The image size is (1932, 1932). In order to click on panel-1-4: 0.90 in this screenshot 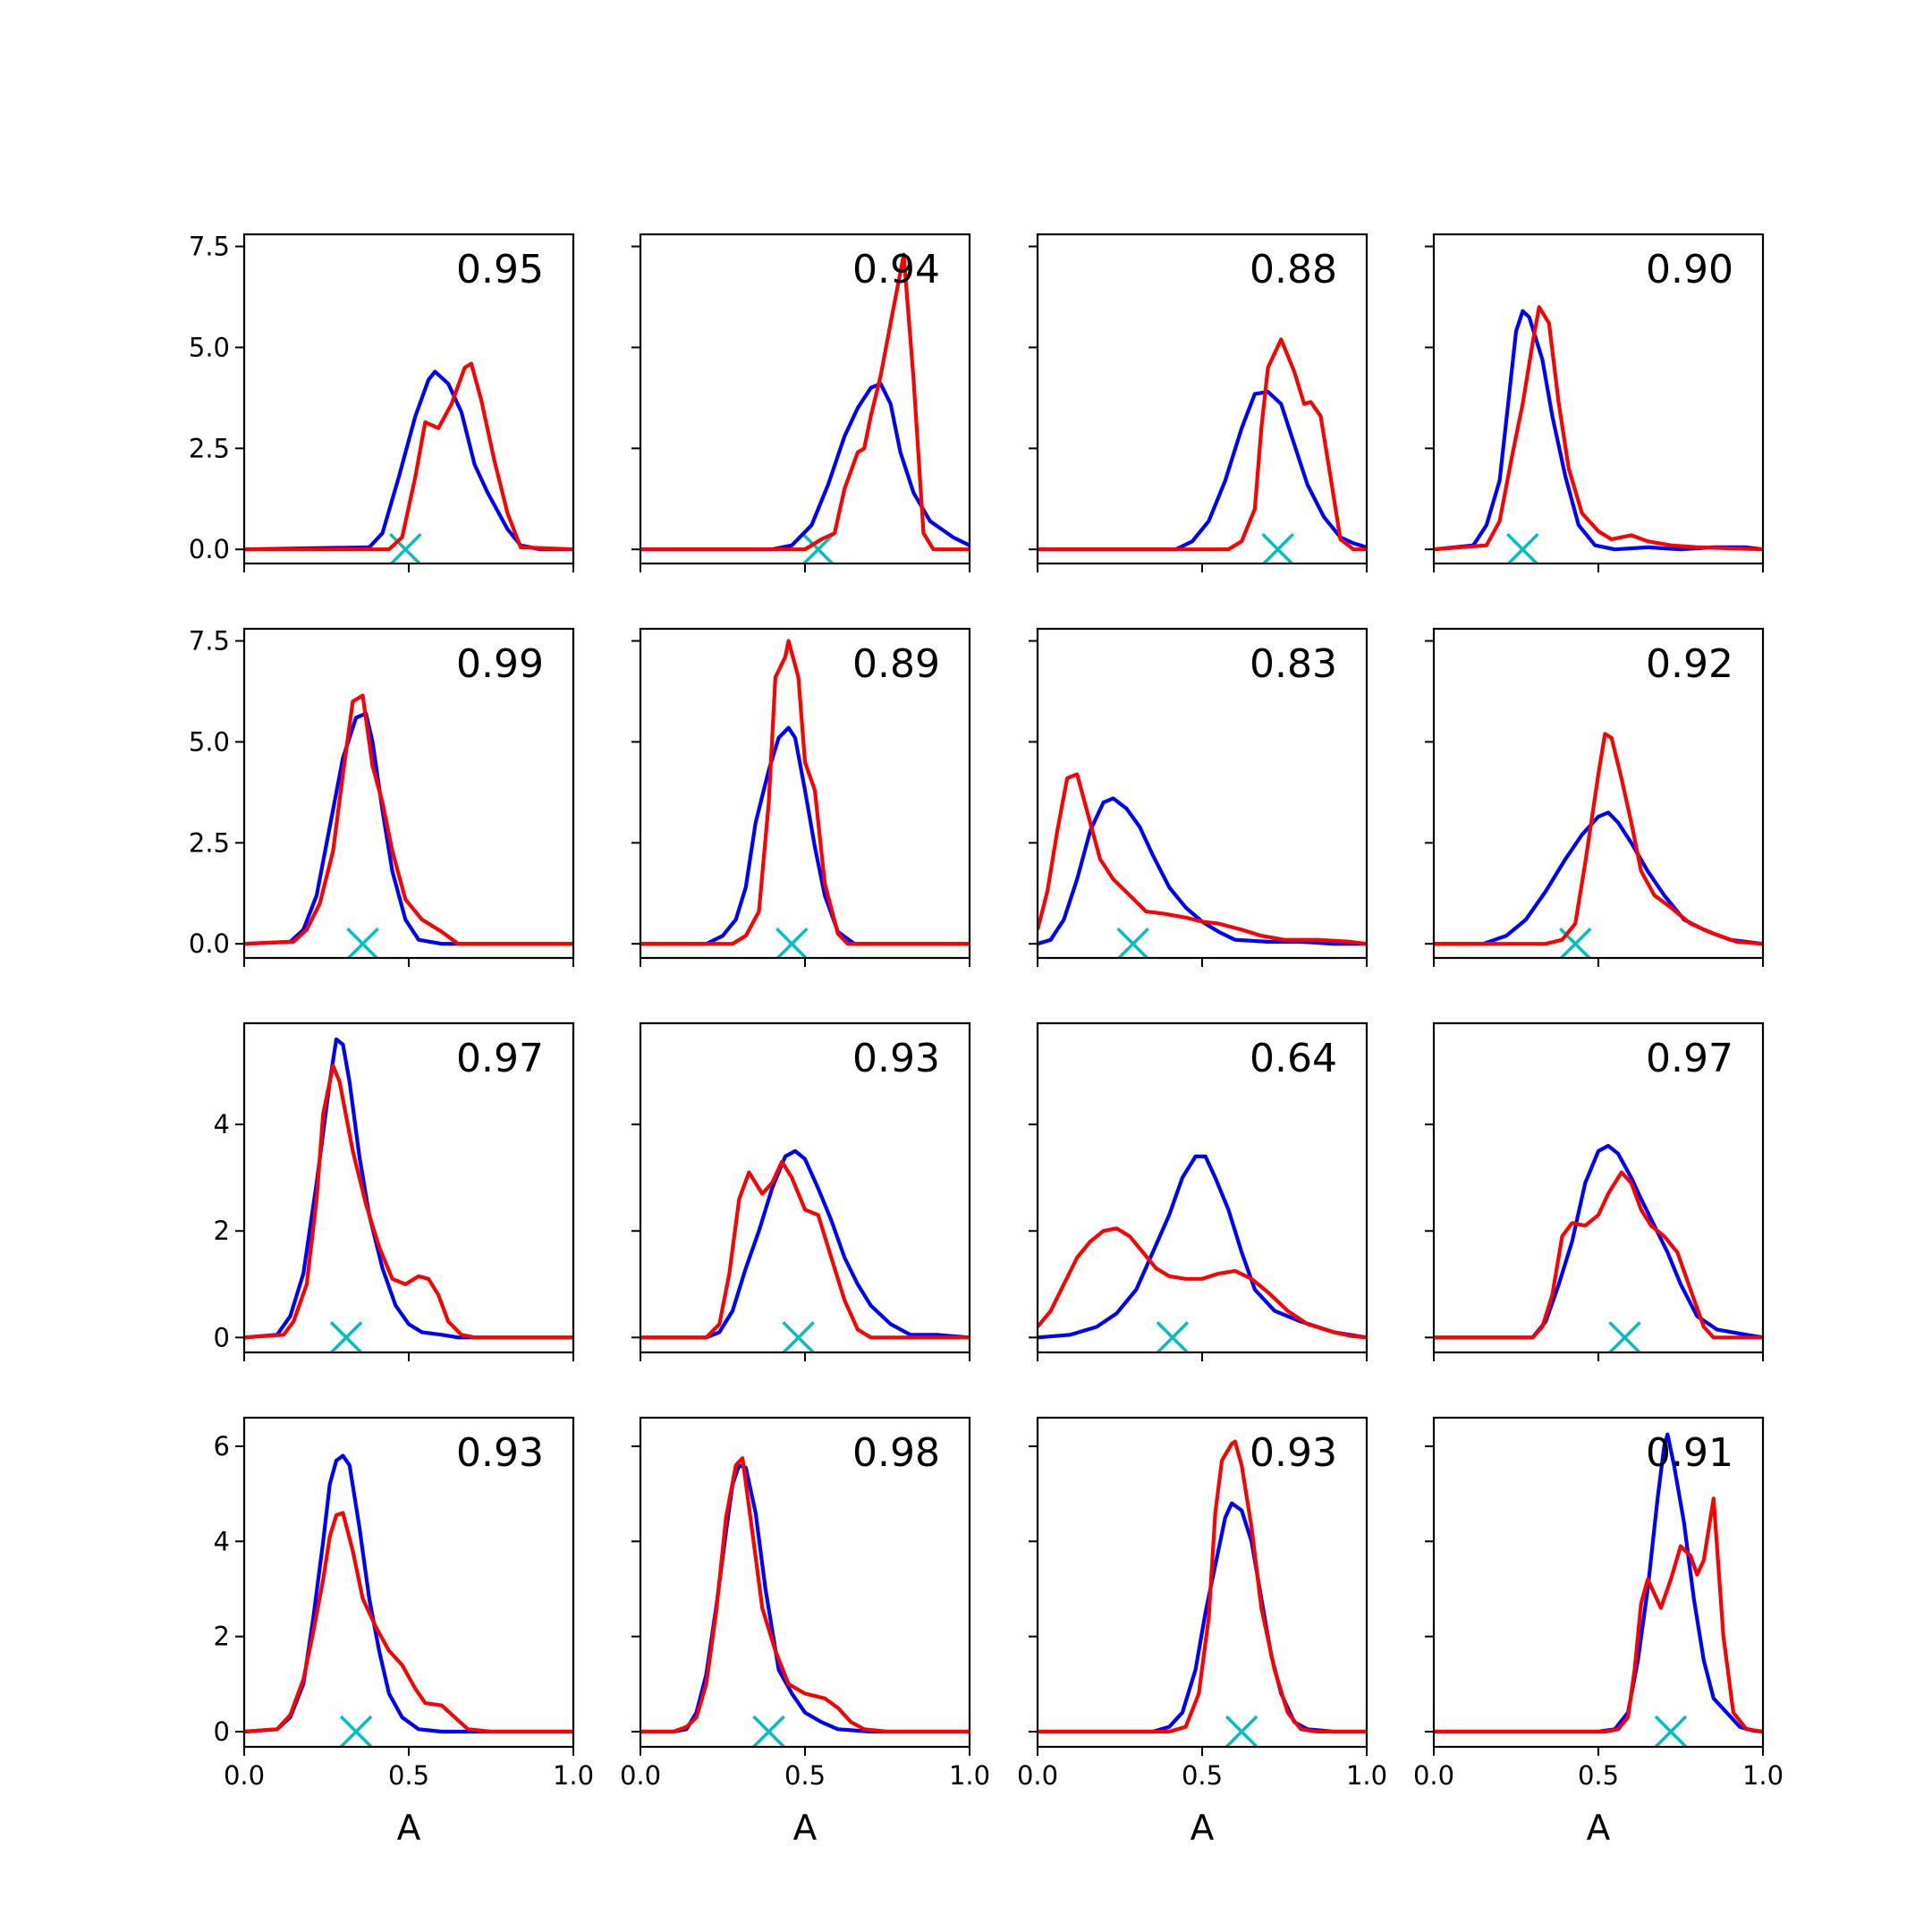, I will do `click(1595, 402)`.